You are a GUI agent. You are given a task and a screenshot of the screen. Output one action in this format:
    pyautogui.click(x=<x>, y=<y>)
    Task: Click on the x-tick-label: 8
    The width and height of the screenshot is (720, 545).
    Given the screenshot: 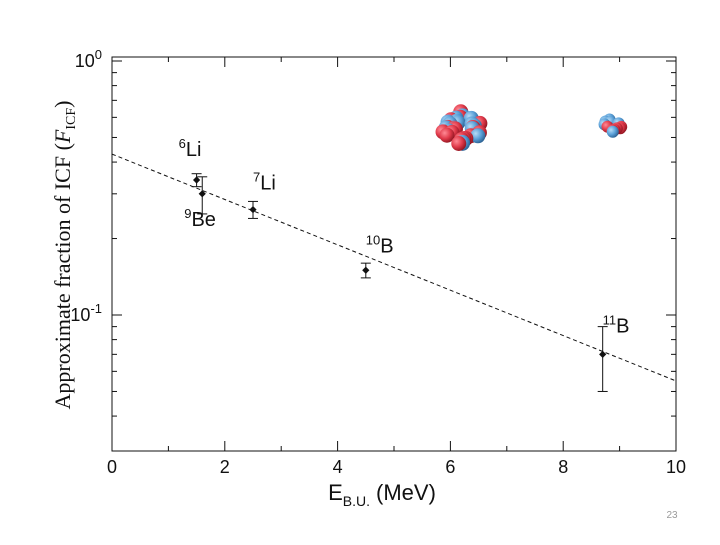 What is the action you would take?
    pyautogui.click(x=563, y=467)
    